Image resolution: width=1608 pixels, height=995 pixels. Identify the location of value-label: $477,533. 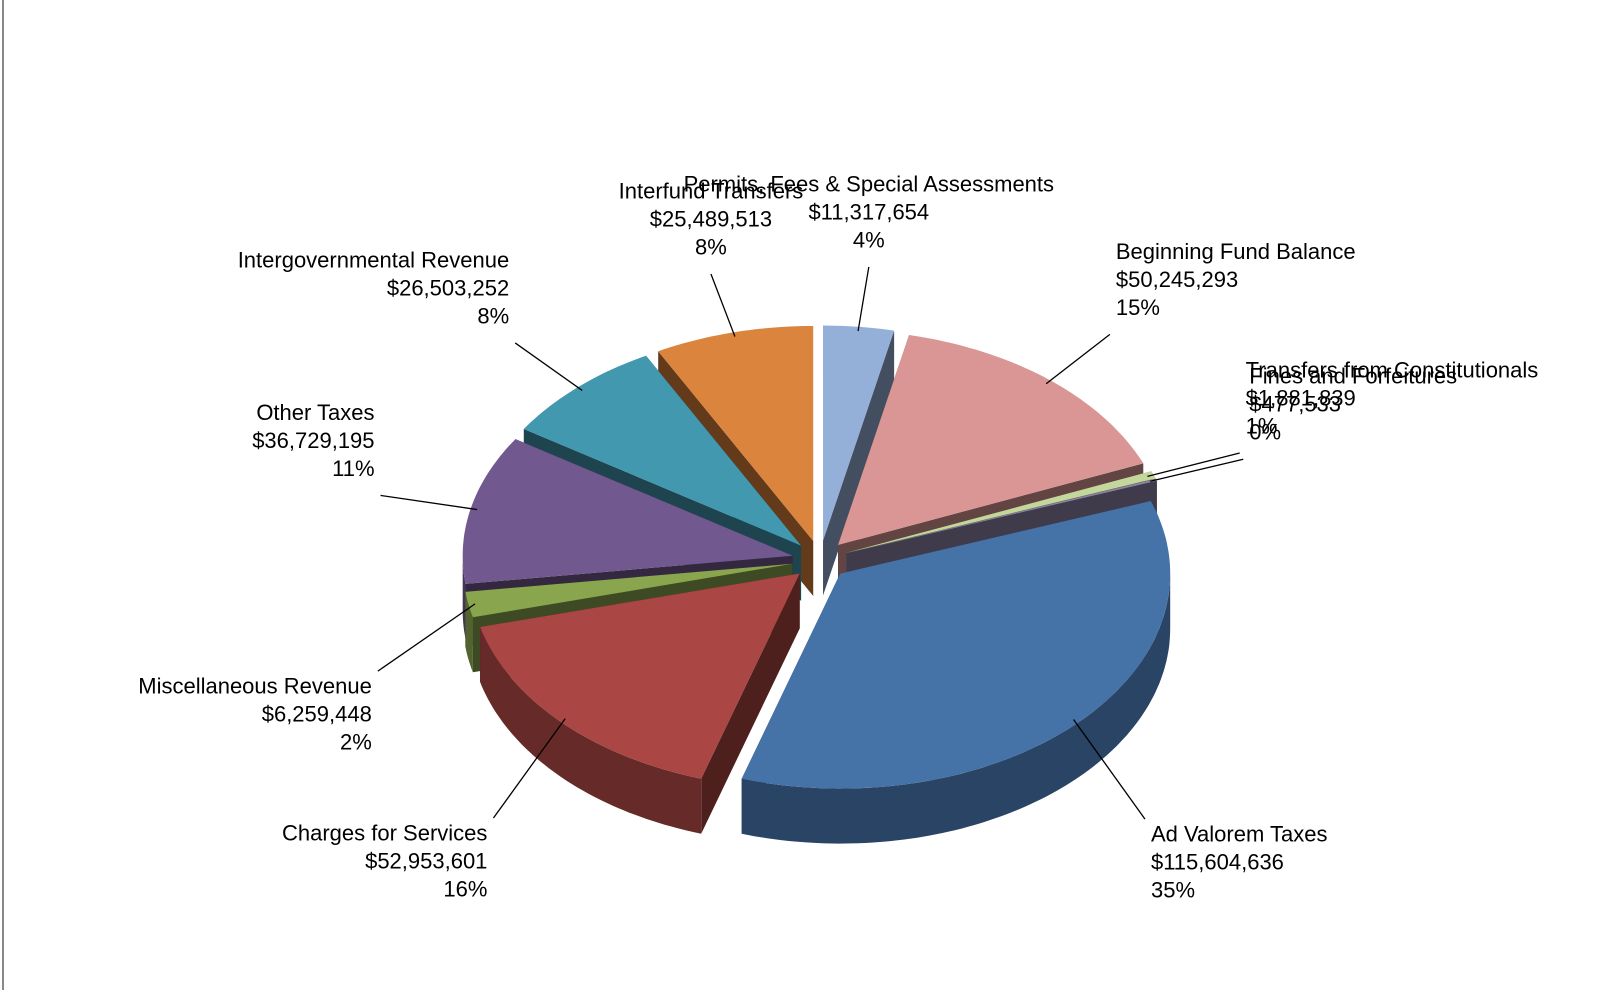
(1295, 404).